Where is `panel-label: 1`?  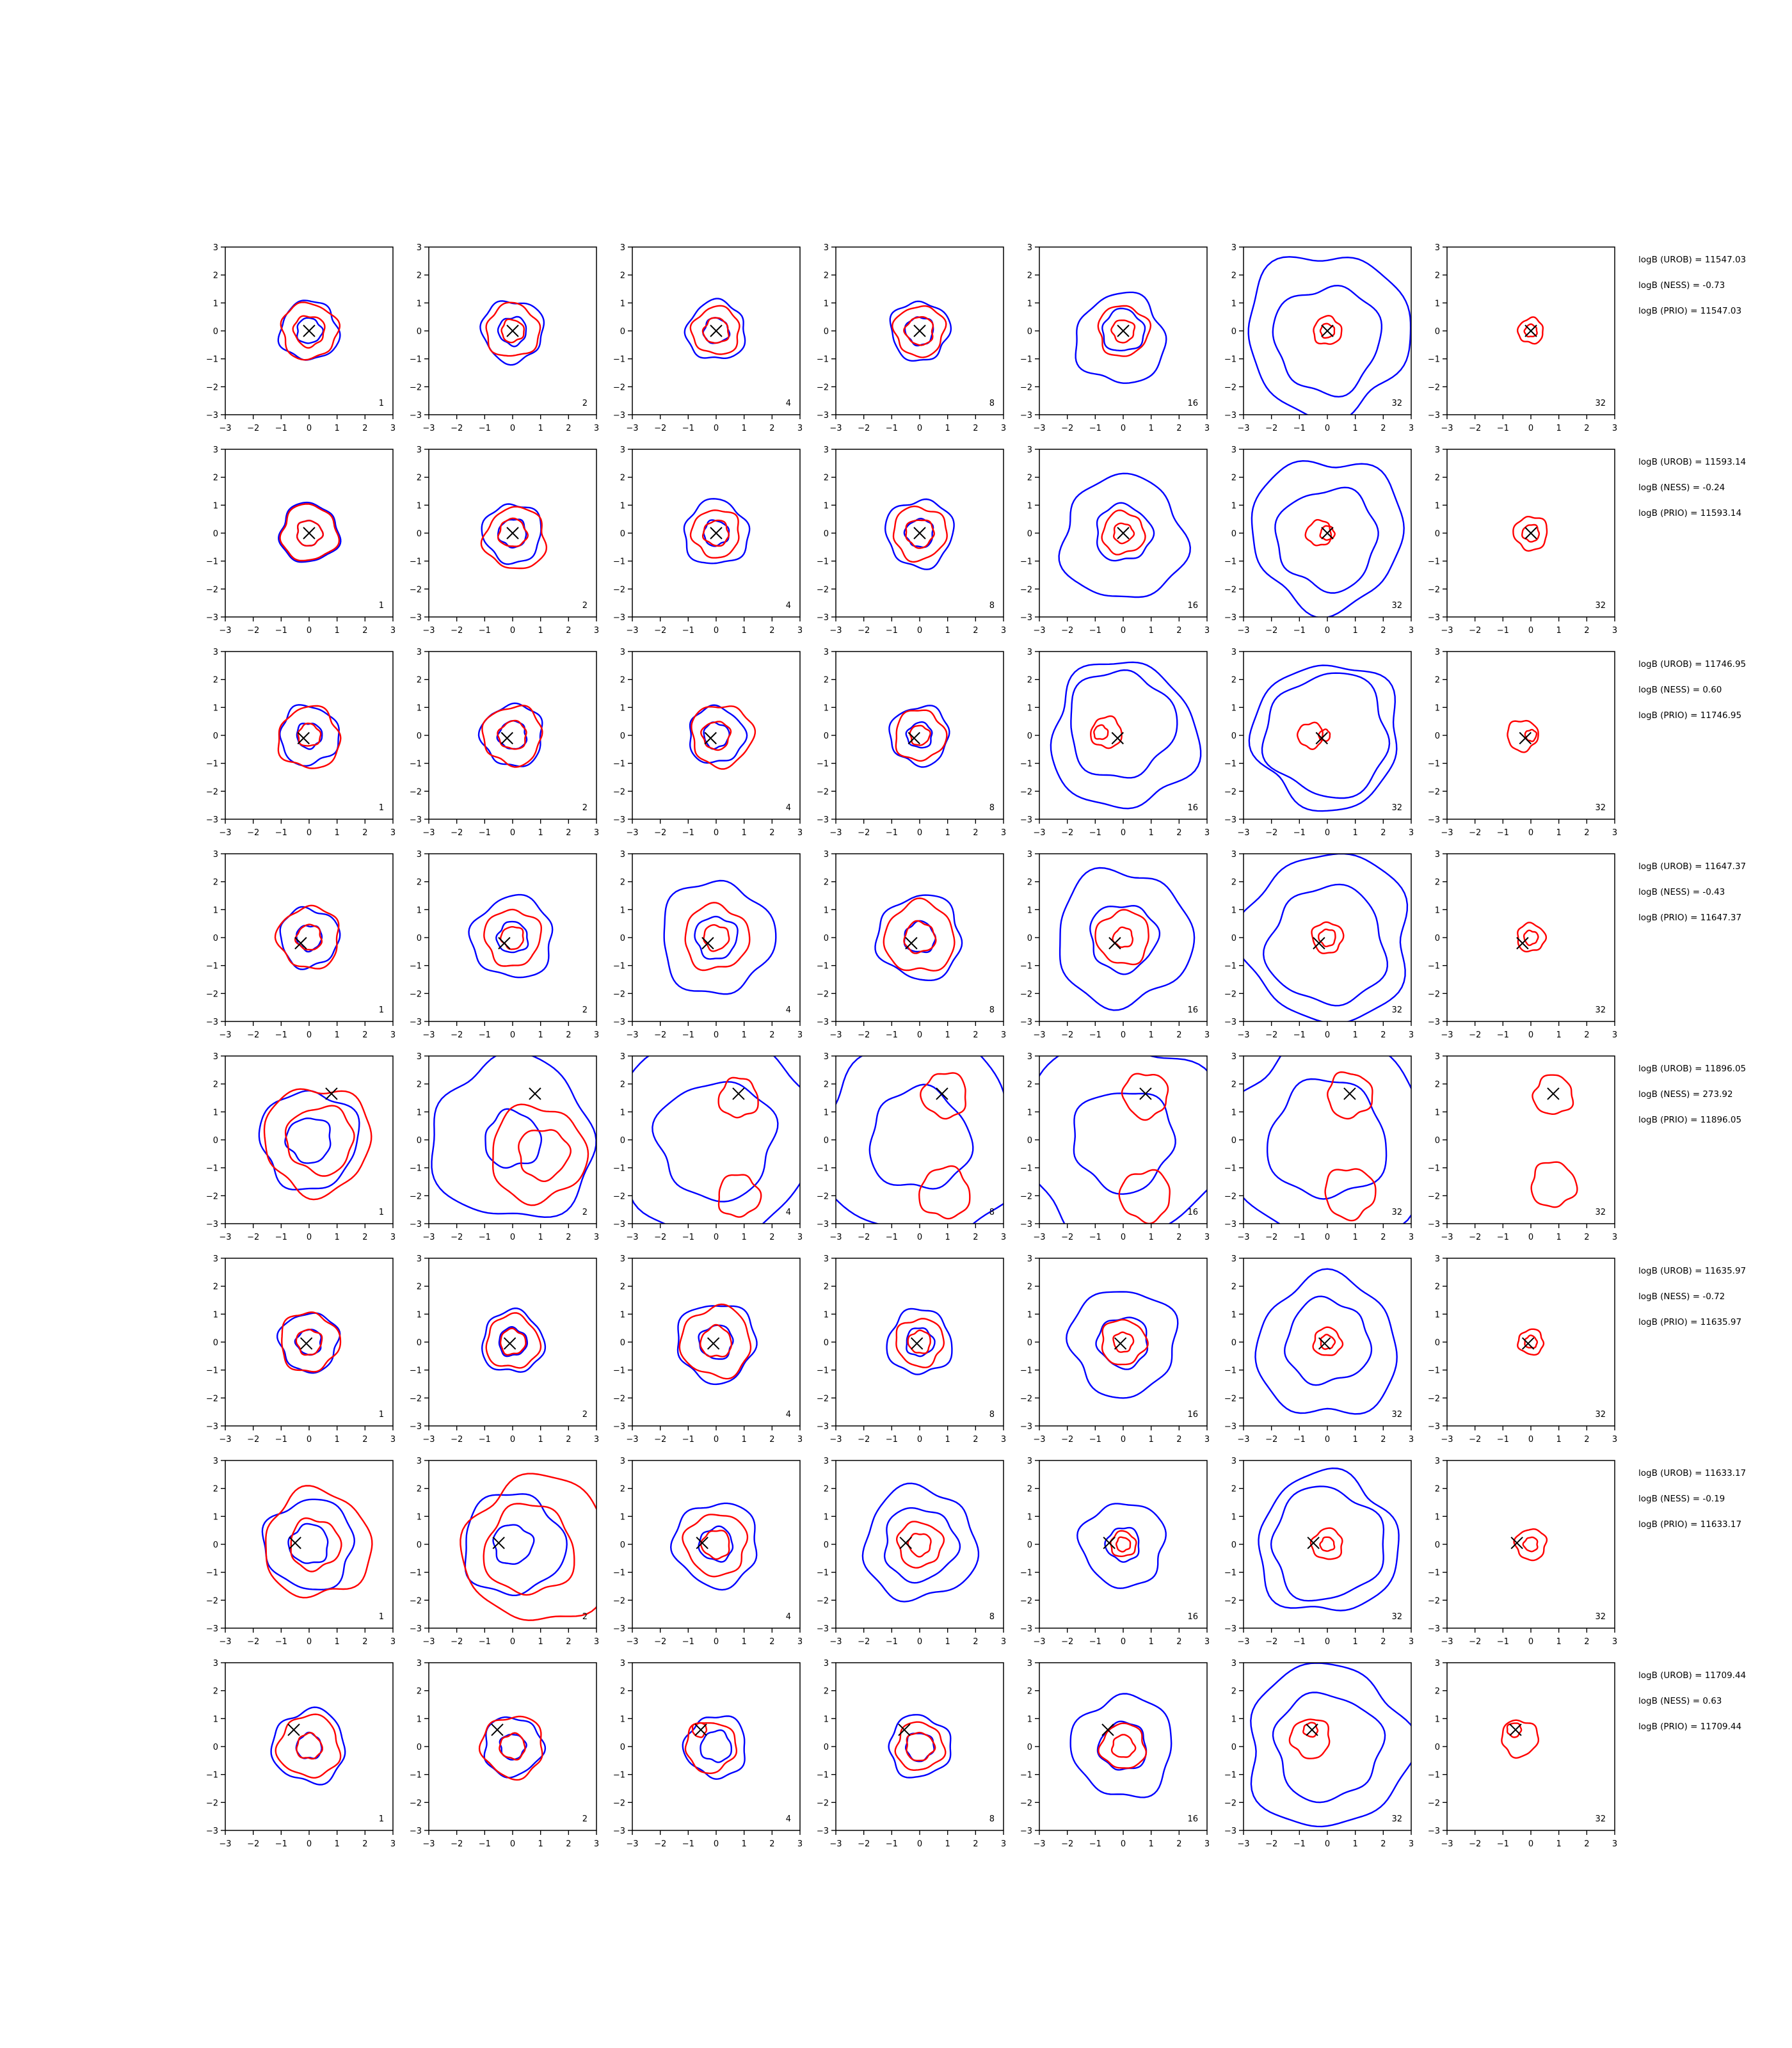
panel-label: 1 is located at coordinates (381, 1415).